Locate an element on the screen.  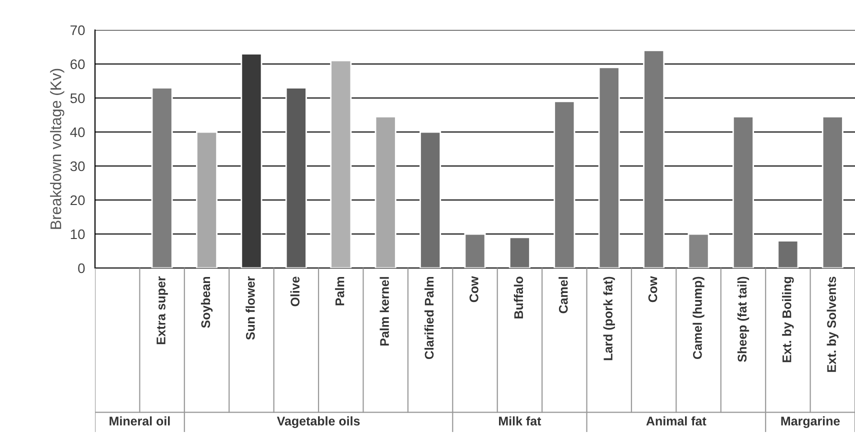
x-tick-label: Extra super is located at coordinates (162, 310).